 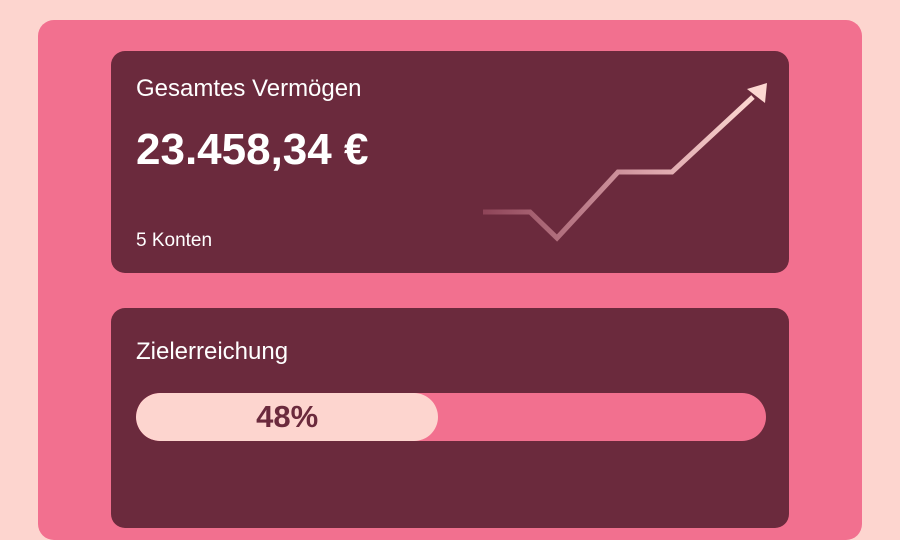 I want to click on trend-icon, so click(x=625, y=162).